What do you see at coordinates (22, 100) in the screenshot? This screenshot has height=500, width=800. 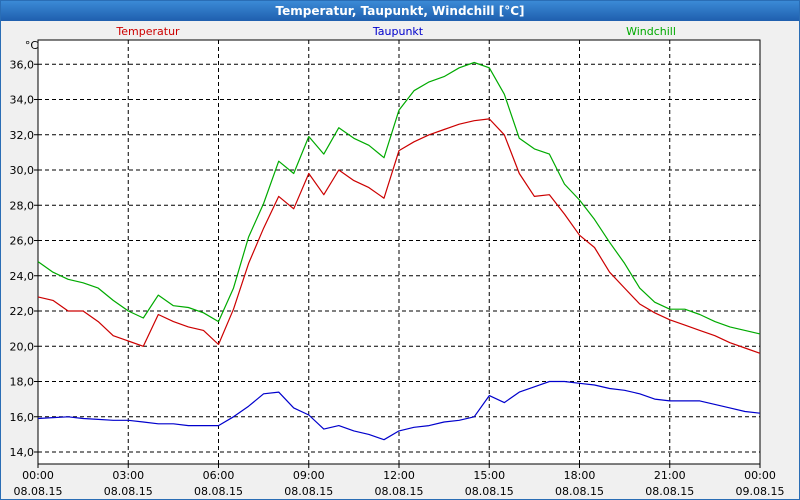 I see `y-tick-label: 34,0` at bounding box center [22, 100].